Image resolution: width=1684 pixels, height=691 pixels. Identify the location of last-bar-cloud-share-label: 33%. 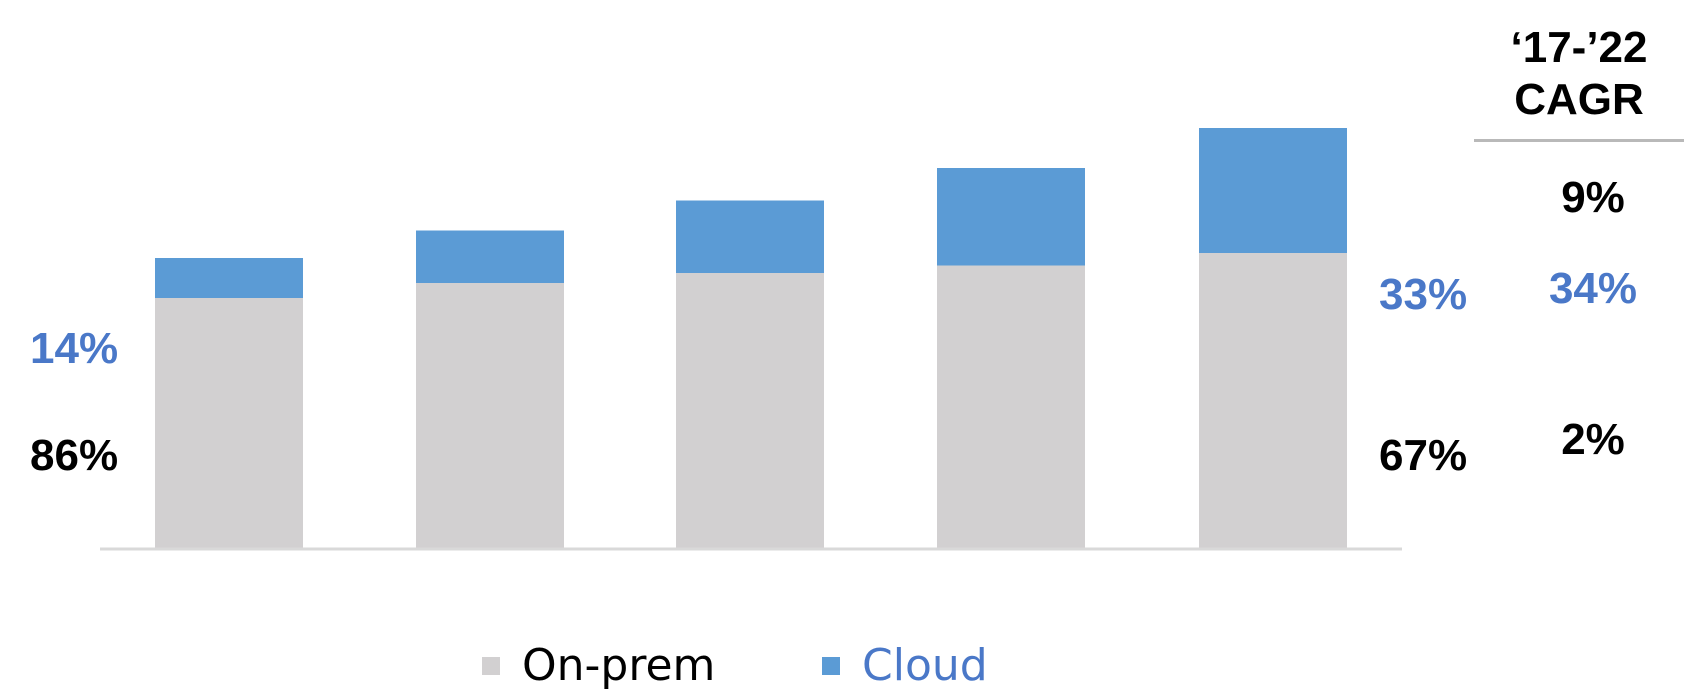
(1423, 294).